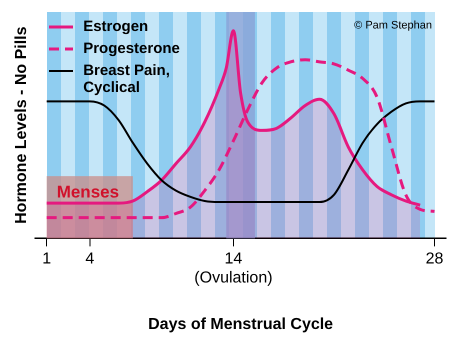 The height and width of the screenshot is (346, 464). I want to click on y-axis-title: Hormone Levels - No Pills, so click(21, 125).